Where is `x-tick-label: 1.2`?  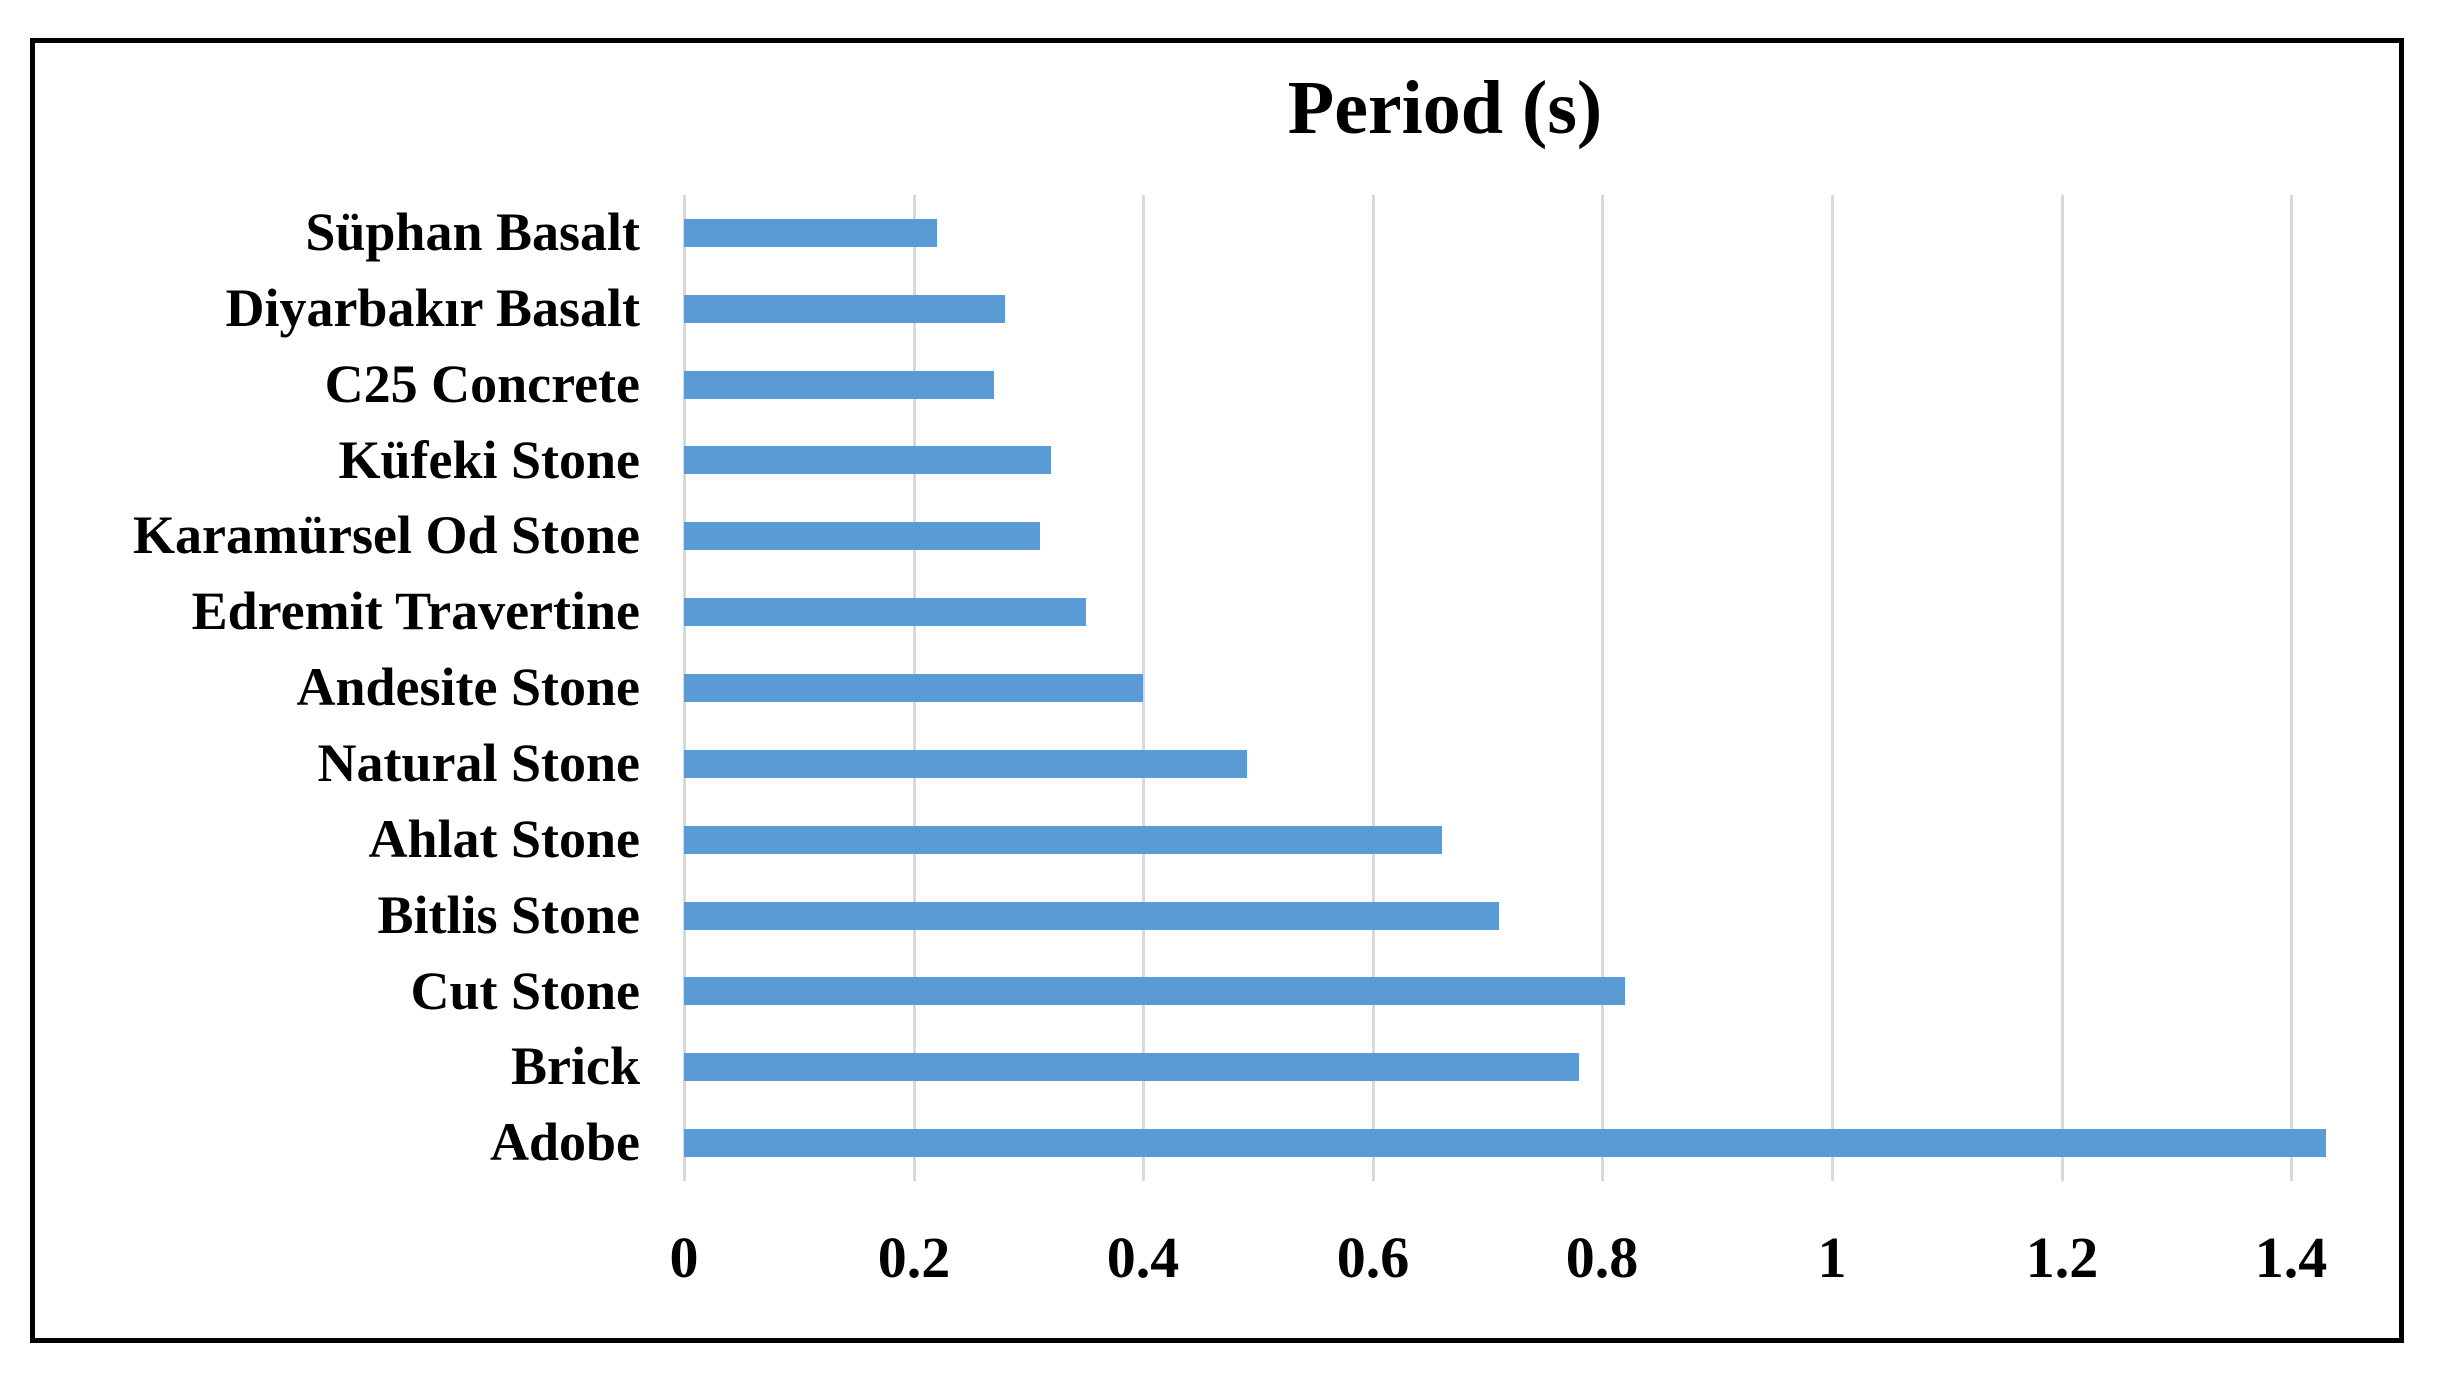
x-tick-label: 1.2 is located at coordinates (2062, 1257).